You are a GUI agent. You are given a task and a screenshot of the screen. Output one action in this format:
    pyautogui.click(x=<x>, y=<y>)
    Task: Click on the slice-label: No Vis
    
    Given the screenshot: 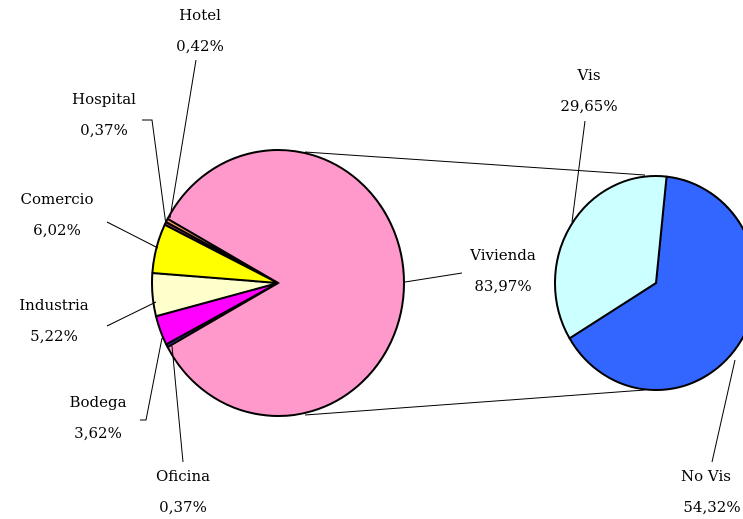 What is the action you would take?
    pyautogui.click(x=706, y=476)
    